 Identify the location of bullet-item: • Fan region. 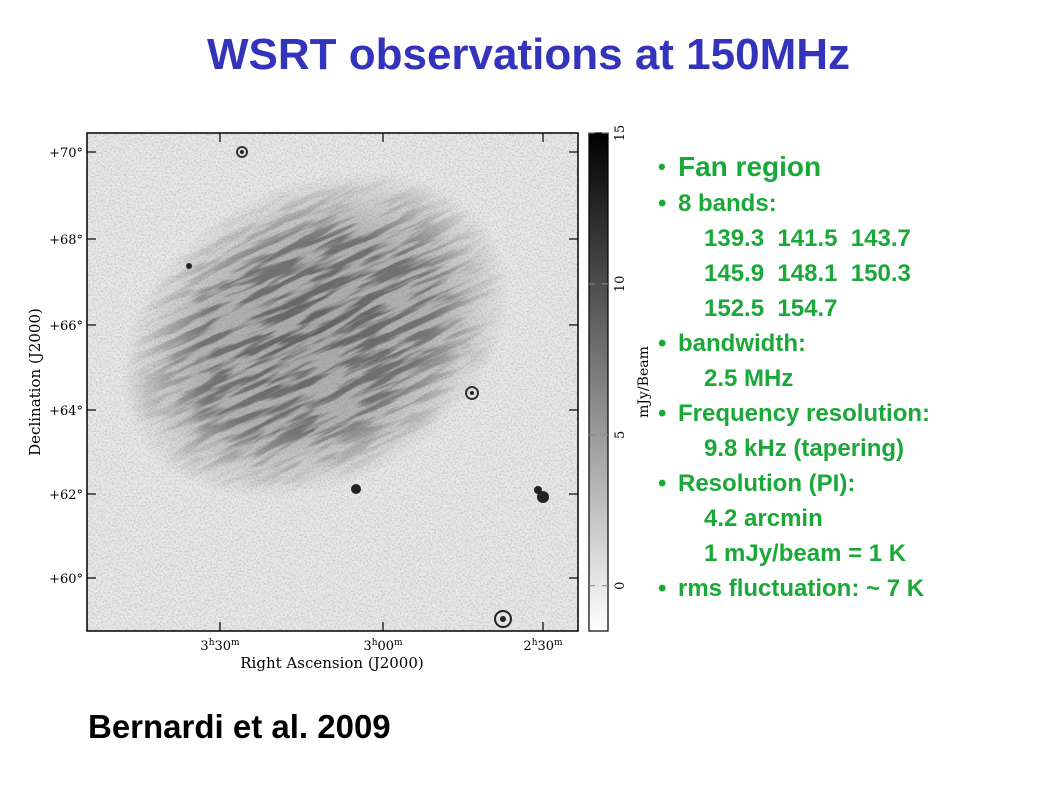
(794, 167).